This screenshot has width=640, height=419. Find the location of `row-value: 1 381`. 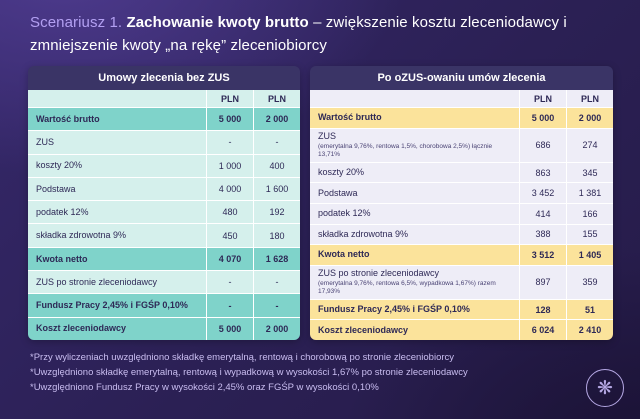

row-value: 1 381 is located at coordinates (589, 193).